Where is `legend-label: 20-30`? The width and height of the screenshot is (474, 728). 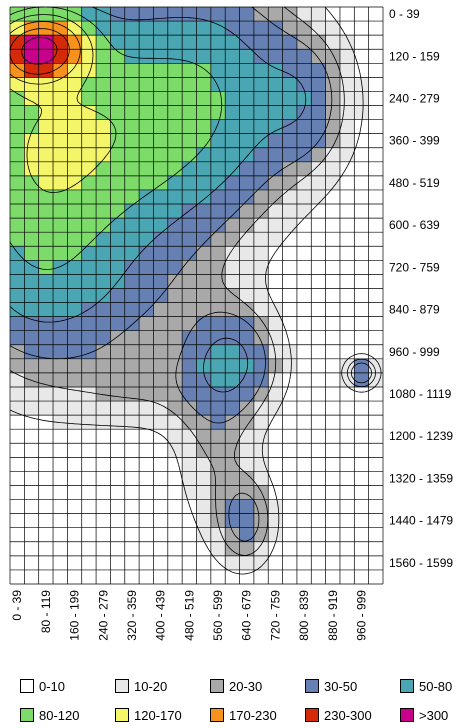
legend-label: 20-30 is located at coordinates (246, 686).